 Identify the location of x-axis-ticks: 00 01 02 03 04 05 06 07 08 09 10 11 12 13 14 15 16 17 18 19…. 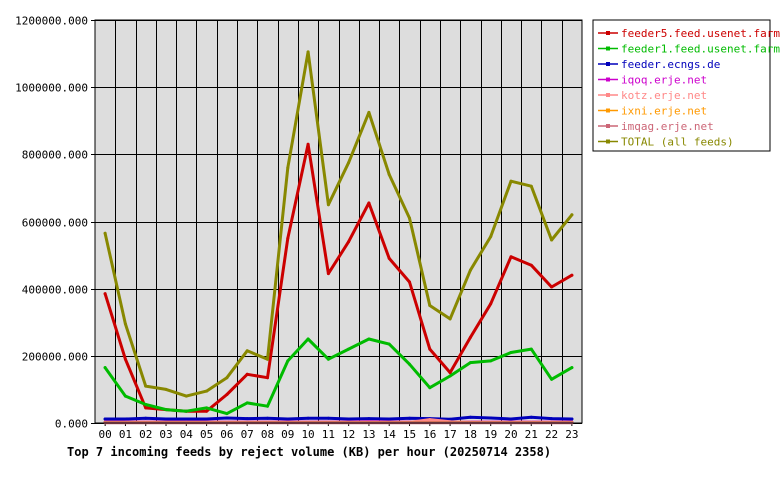
(338, 432).